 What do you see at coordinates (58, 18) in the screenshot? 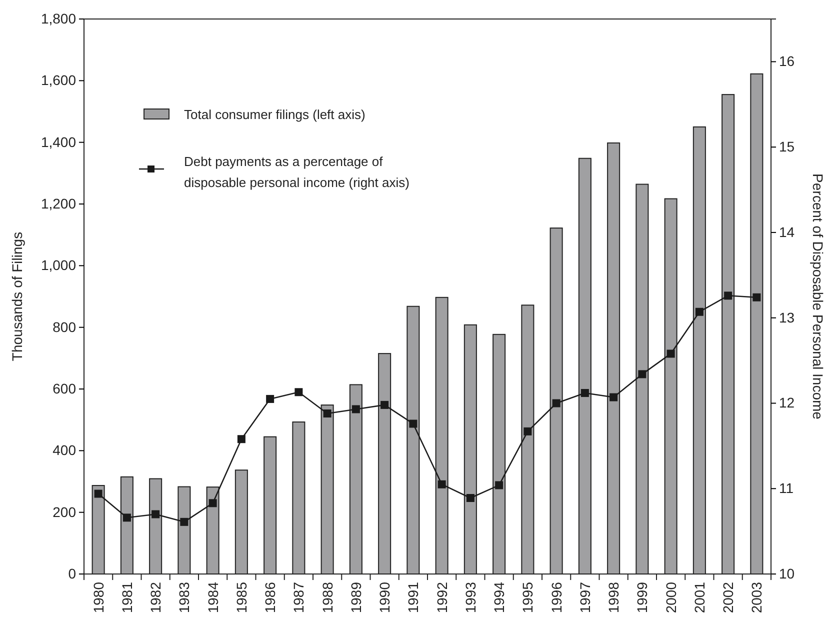
I see `y-tick-label: 1,800` at bounding box center [58, 18].